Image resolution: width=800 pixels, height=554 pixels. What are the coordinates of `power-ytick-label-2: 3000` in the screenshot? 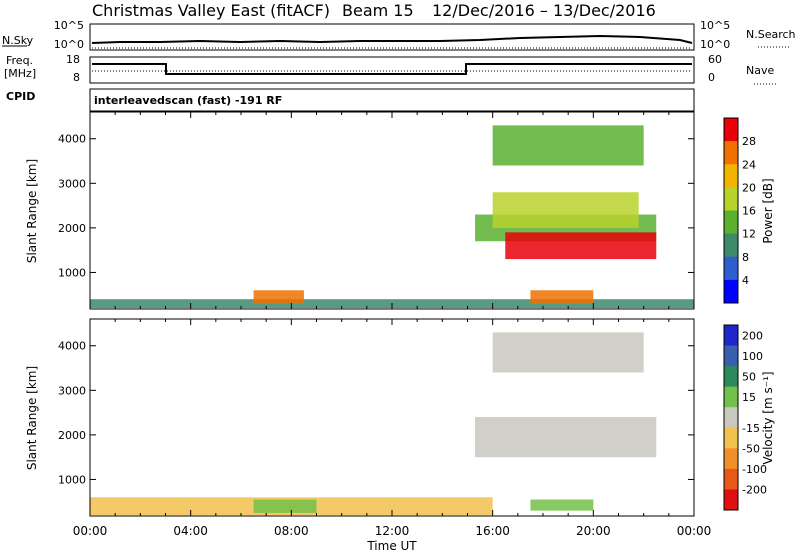 It's located at (72, 183).